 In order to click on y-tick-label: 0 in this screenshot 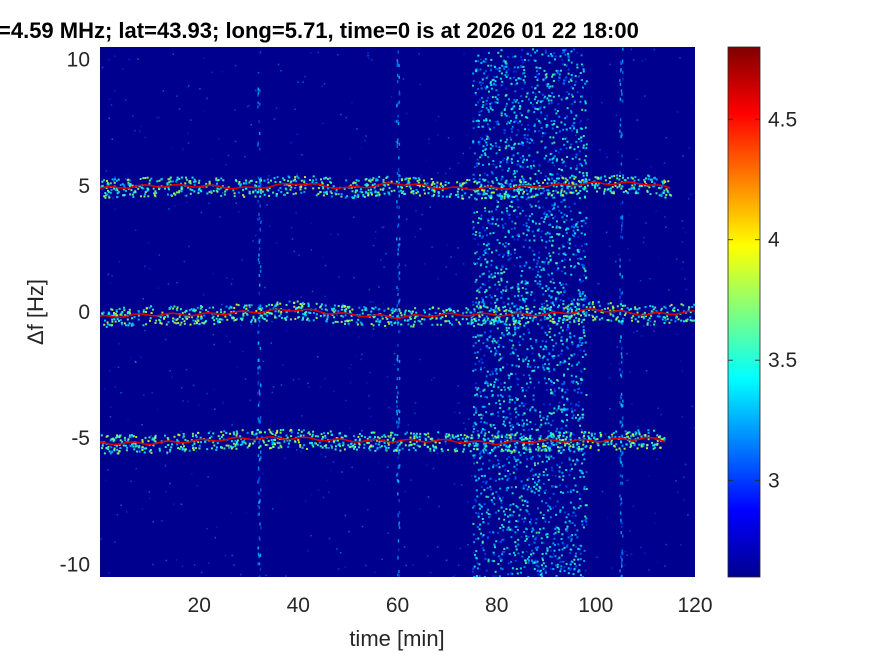, I will do `click(84, 312)`.